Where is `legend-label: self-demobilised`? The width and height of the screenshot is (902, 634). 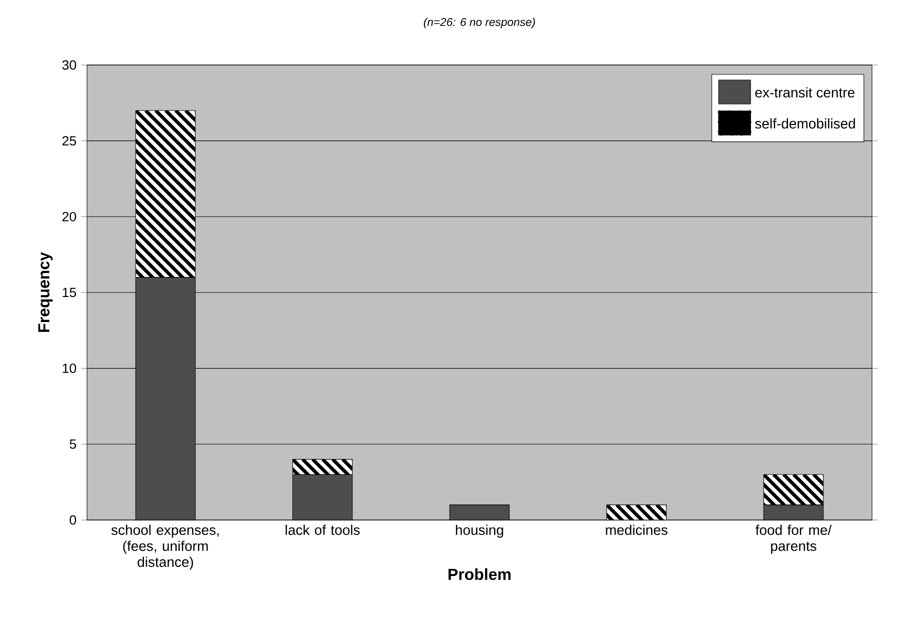 legend-label: self-demobilised is located at coordinates (805, 123).